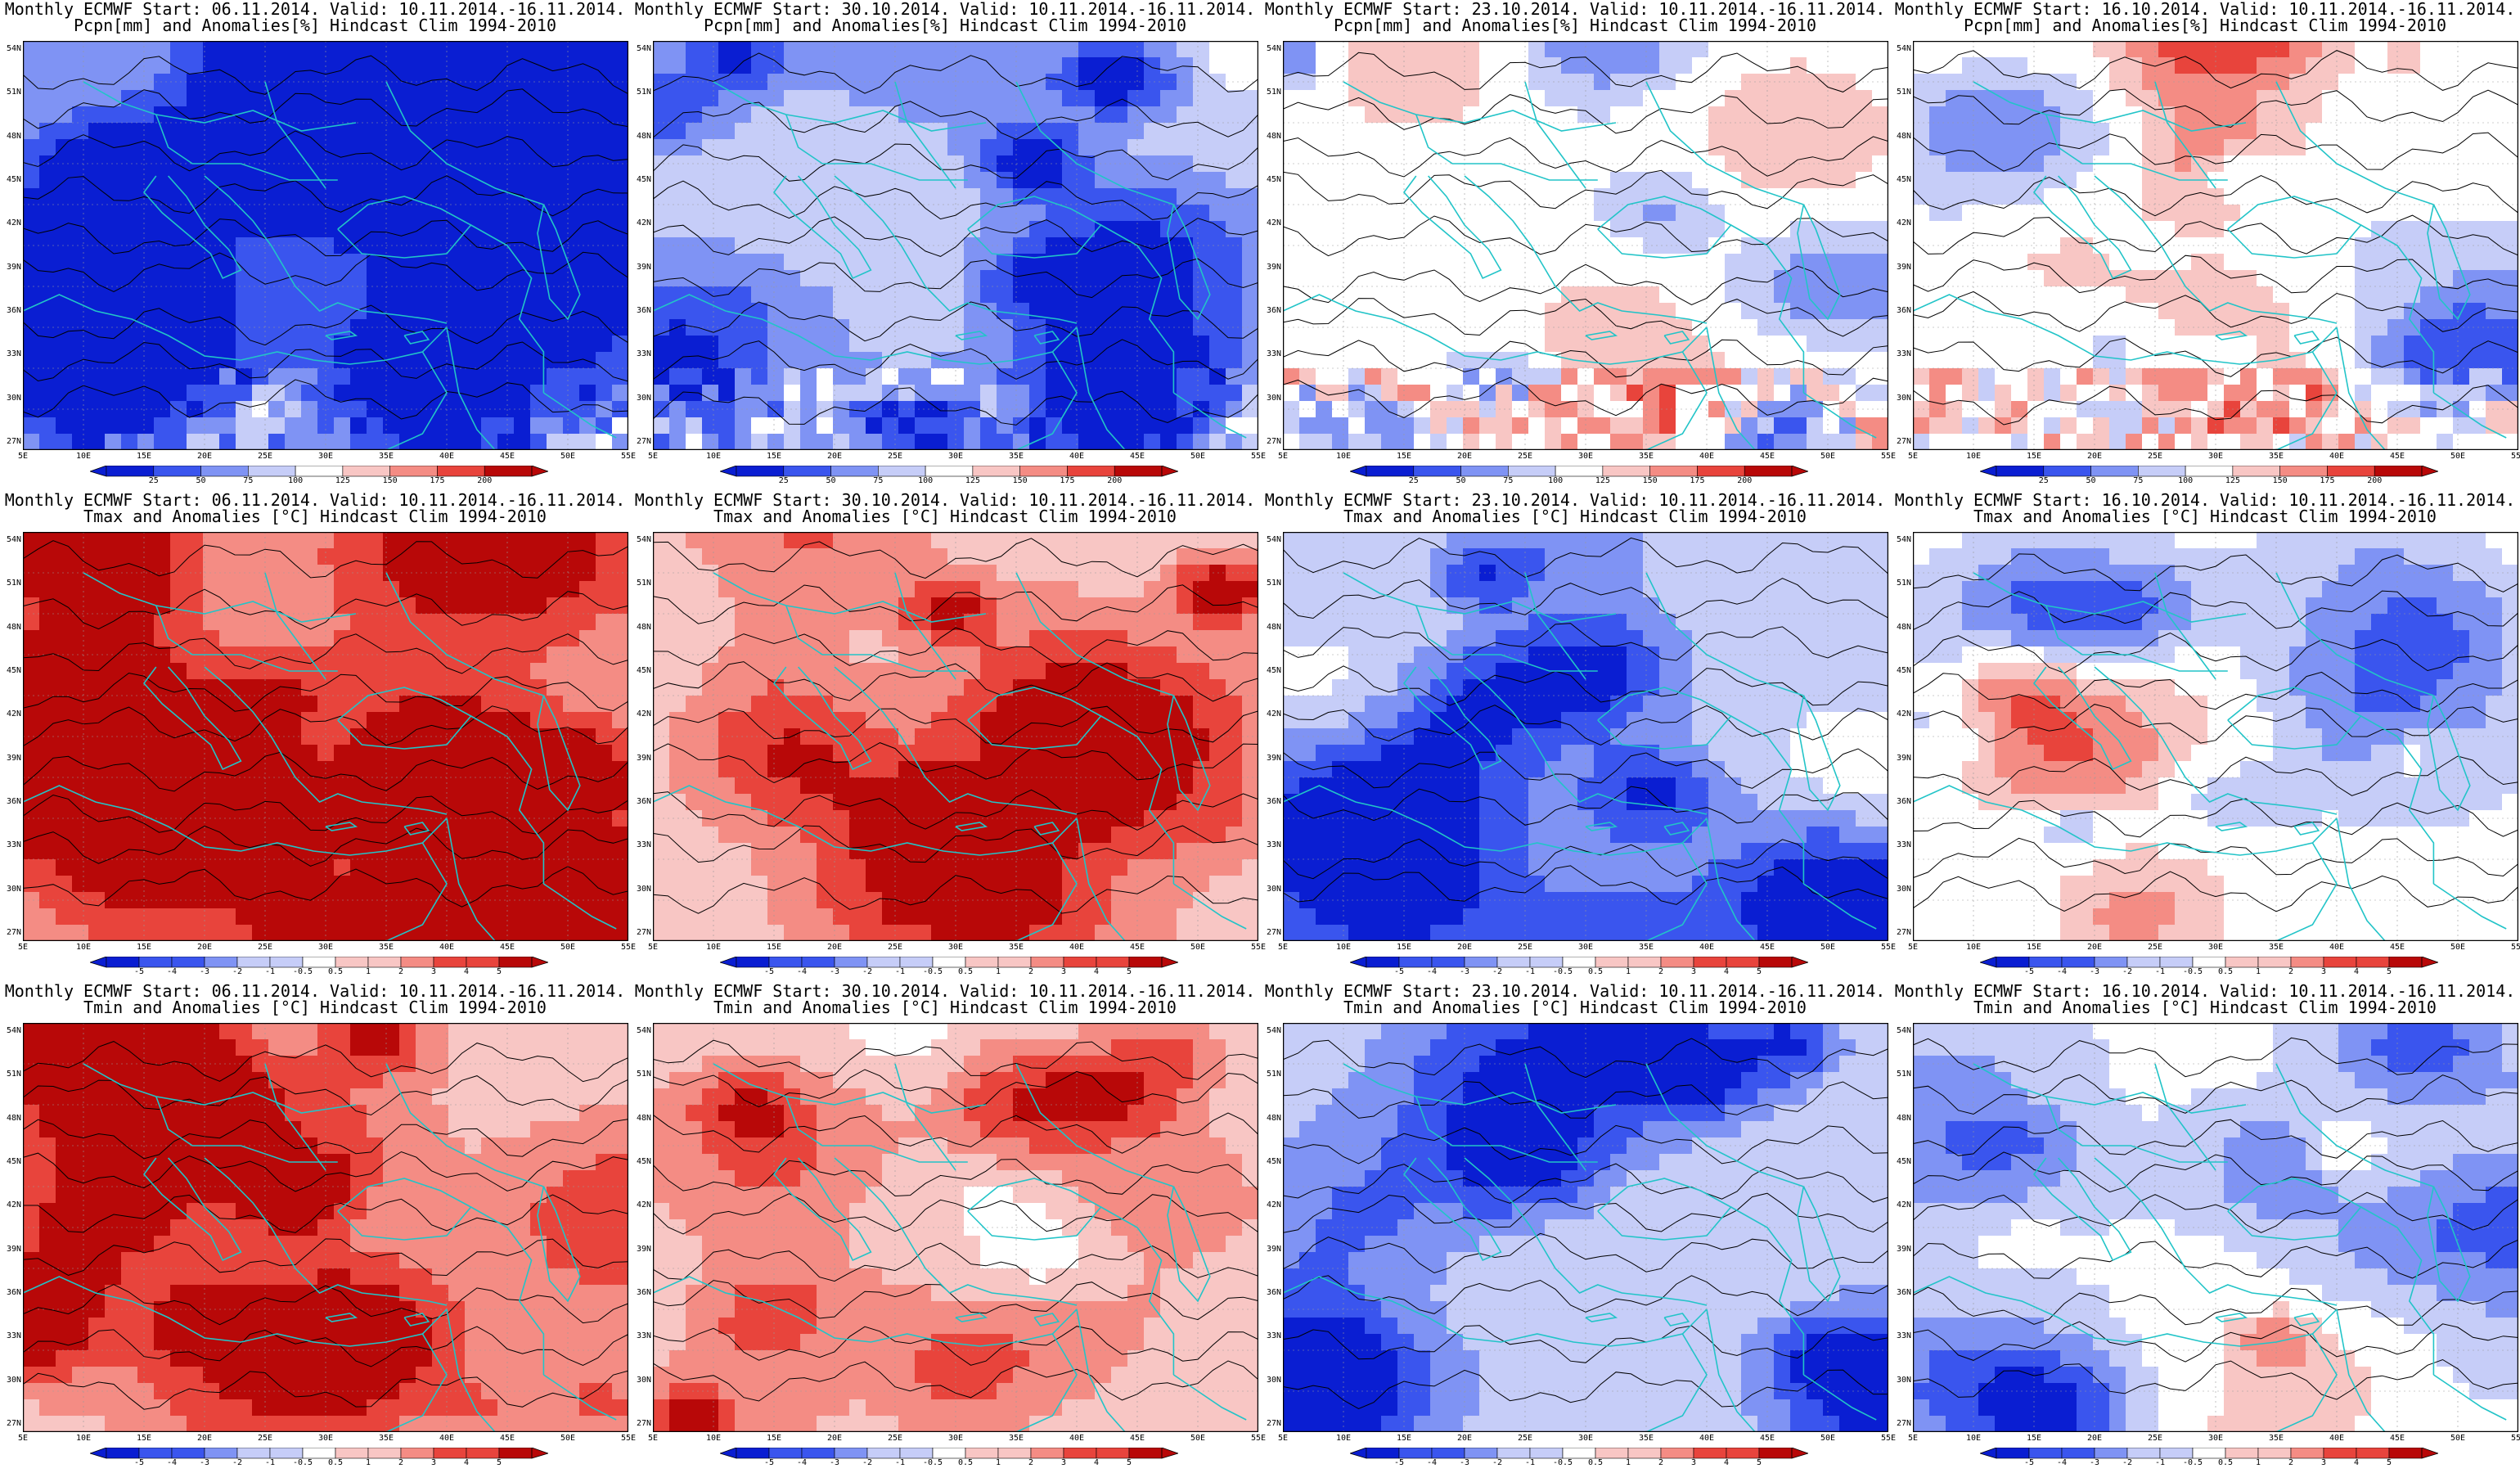 The height and width of the screenshot is (1473, 2520). What do you see at coordinates (507, 456) in the screenshot?
I see `lon-tick-label: 45E` at bounding box center [507, 456].